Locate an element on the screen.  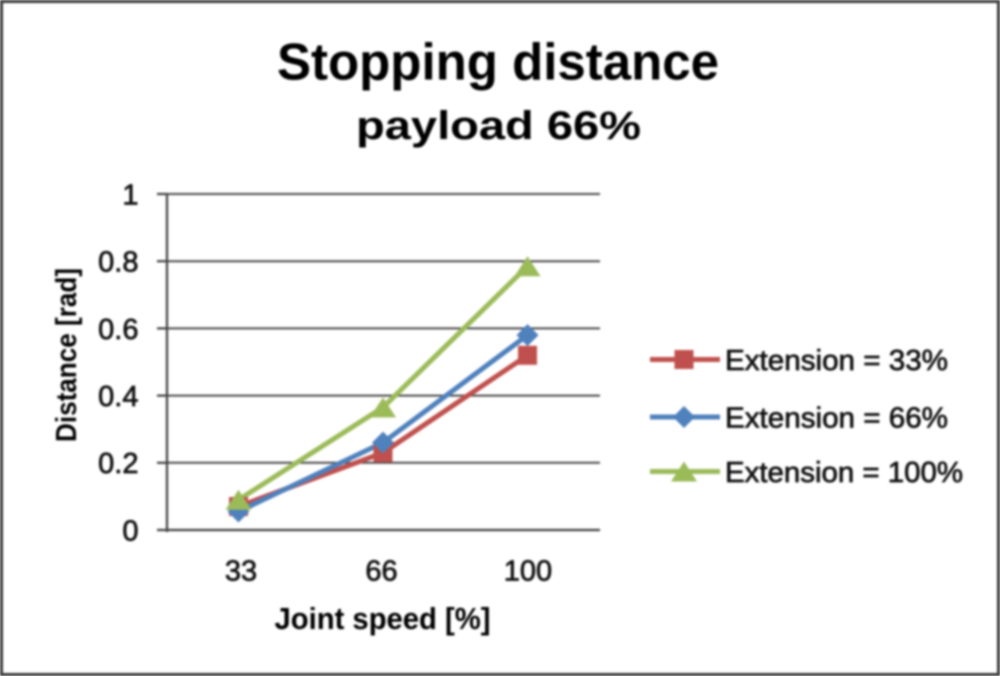
svg-text: 1 is located at coordinates (130, 195).